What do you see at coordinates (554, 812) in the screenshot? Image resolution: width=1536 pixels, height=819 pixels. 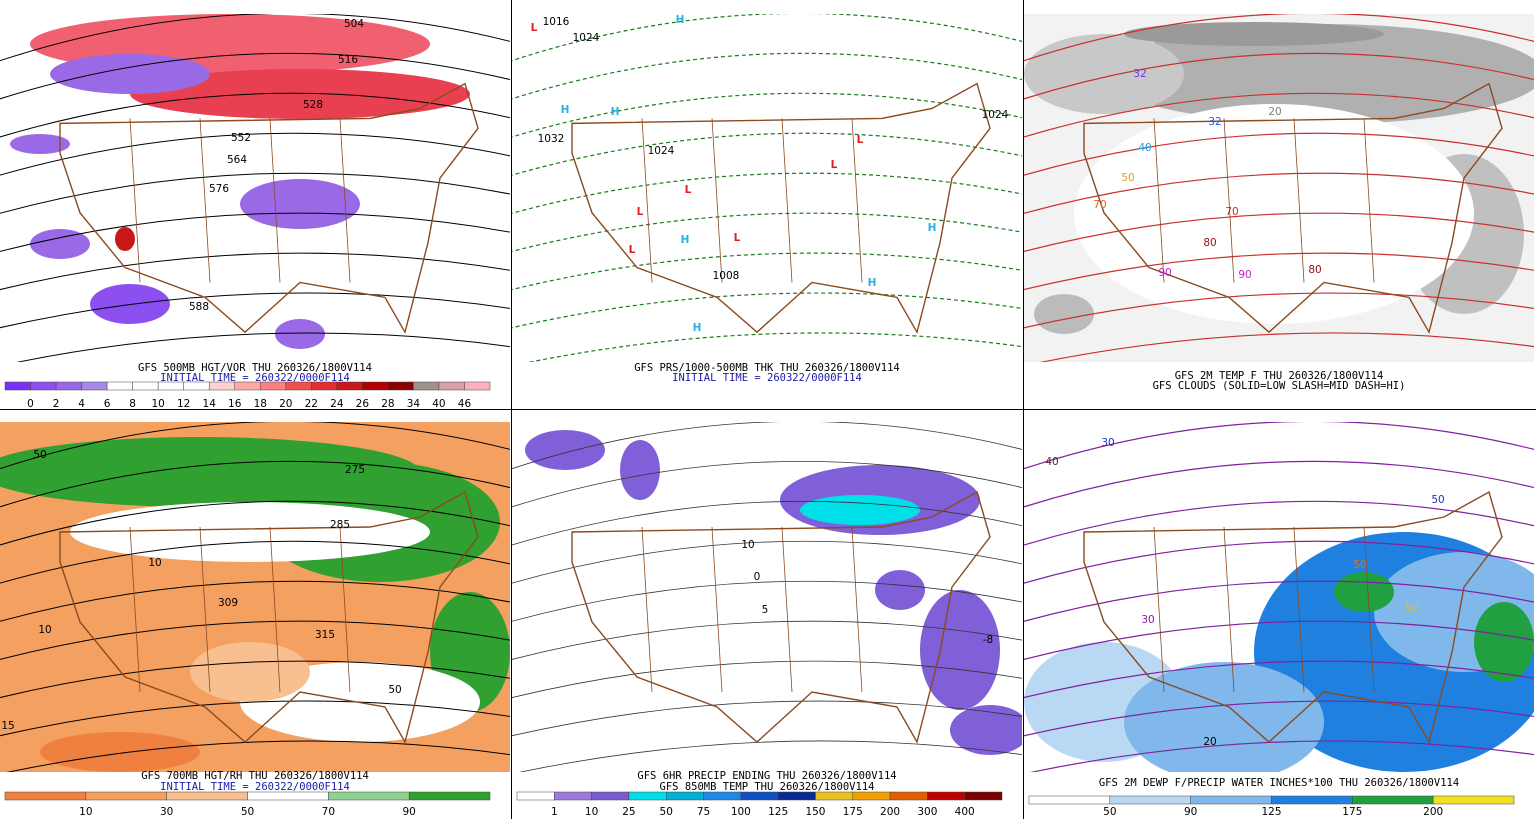 I see `colorbar-label: 1` at bounding box center [554, 812].